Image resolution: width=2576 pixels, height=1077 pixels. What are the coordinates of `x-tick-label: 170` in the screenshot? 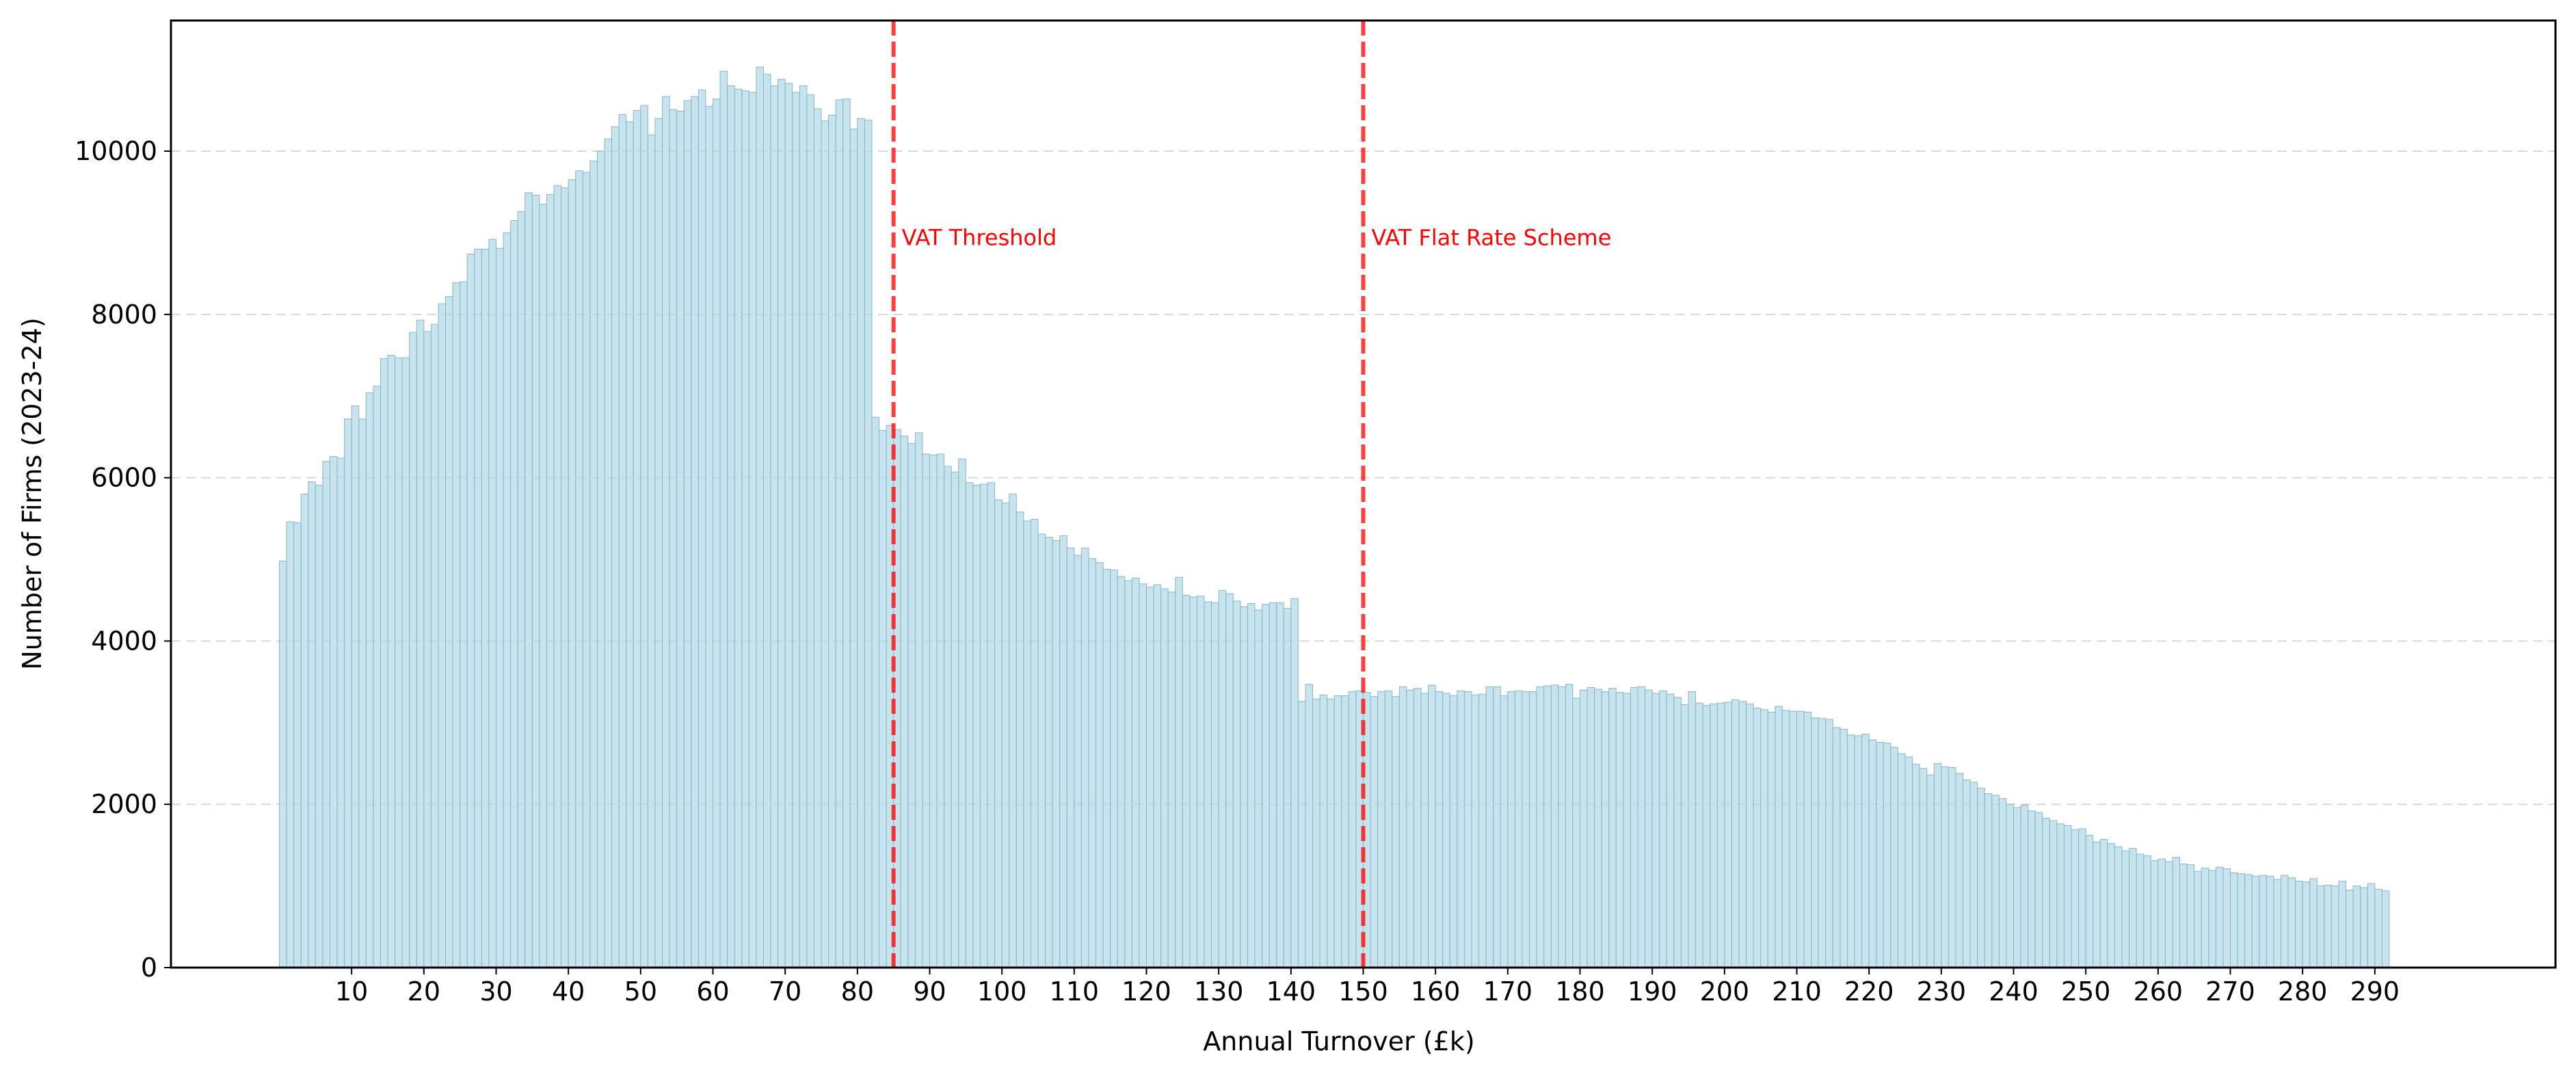 It's located at (1508, 991).